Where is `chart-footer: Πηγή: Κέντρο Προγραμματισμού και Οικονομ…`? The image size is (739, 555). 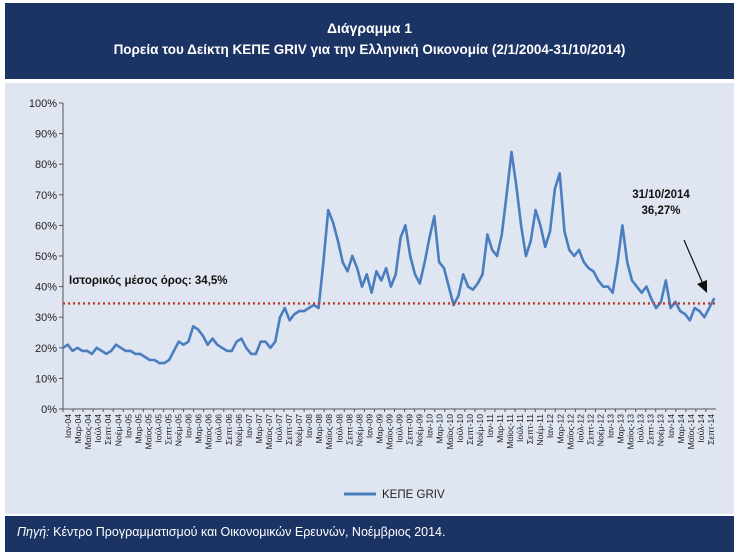 chart-footer: Πηγή: Κέντρο Προγραμματισμού και Οικονομ… is located at coordinates (369, 534).